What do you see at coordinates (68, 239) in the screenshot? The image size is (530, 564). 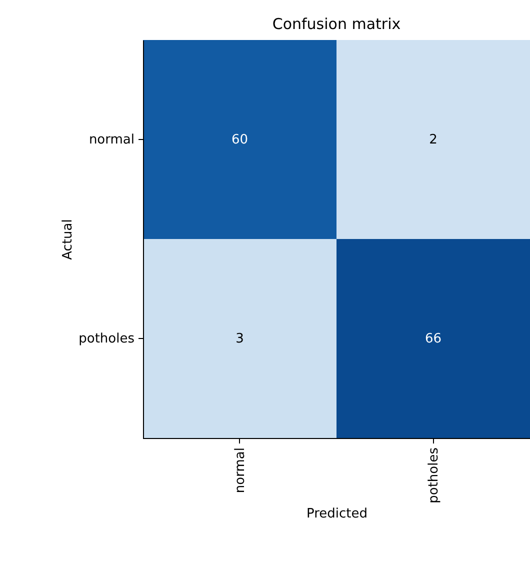 I see `y-axis-title: Actual` at bounding box center [68, 239].